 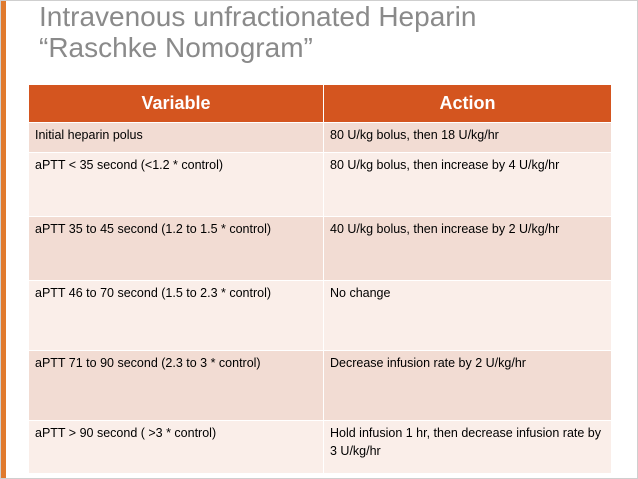 What do you see at coordinates (258, 16) in the screenshot?
I see `title-line-1: Intravenous unfractionated Heparin` at bounding box center [258, 16].